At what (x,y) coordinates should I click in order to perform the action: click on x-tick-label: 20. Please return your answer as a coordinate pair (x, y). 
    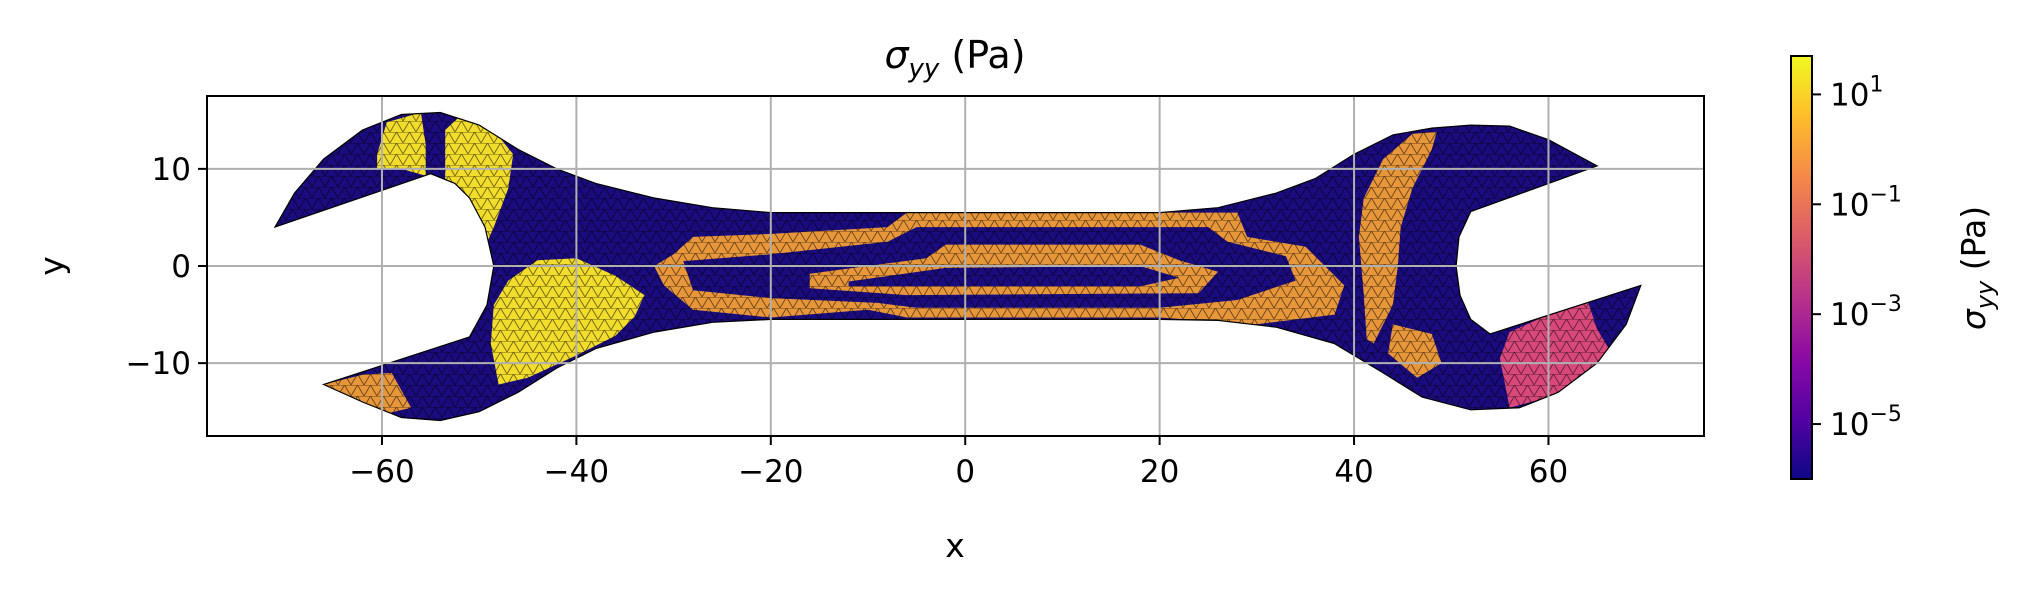
    Looking at the image, I should click on (1159, 472).